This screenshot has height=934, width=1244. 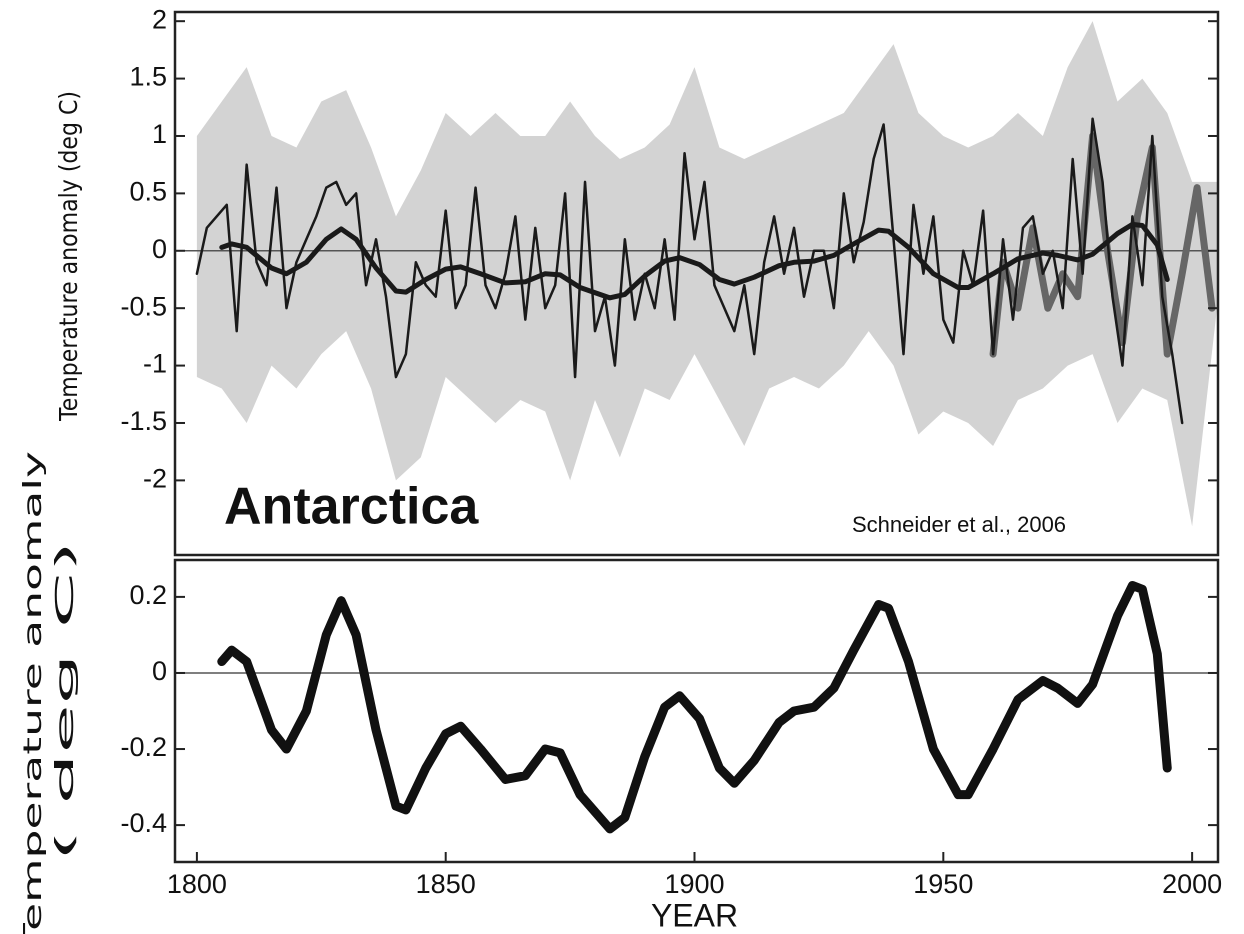 What do you see at coordinates (943, 884) in the screenshot?
I see `x-tick-label: 1950` at bounding box center [943, 884].